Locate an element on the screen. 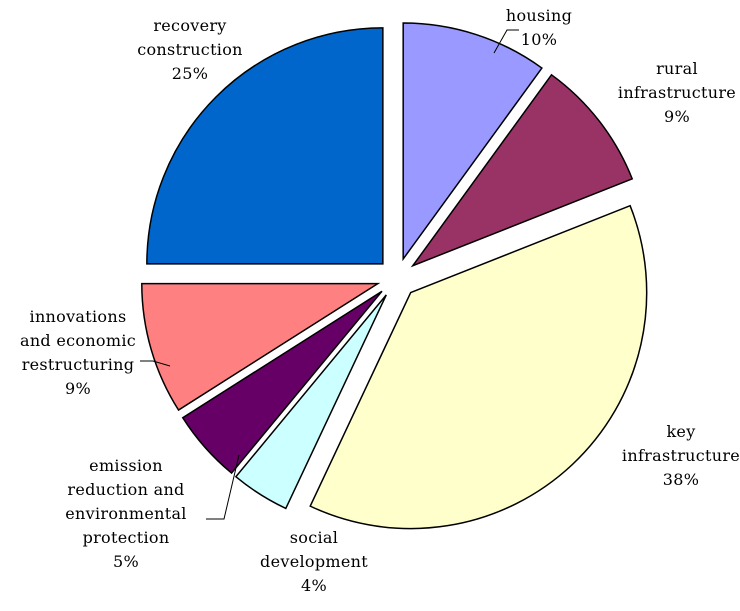 This screenshot has height=611, width=740. slice-label-housing: housing 10% is located at coordinates (539, 27).